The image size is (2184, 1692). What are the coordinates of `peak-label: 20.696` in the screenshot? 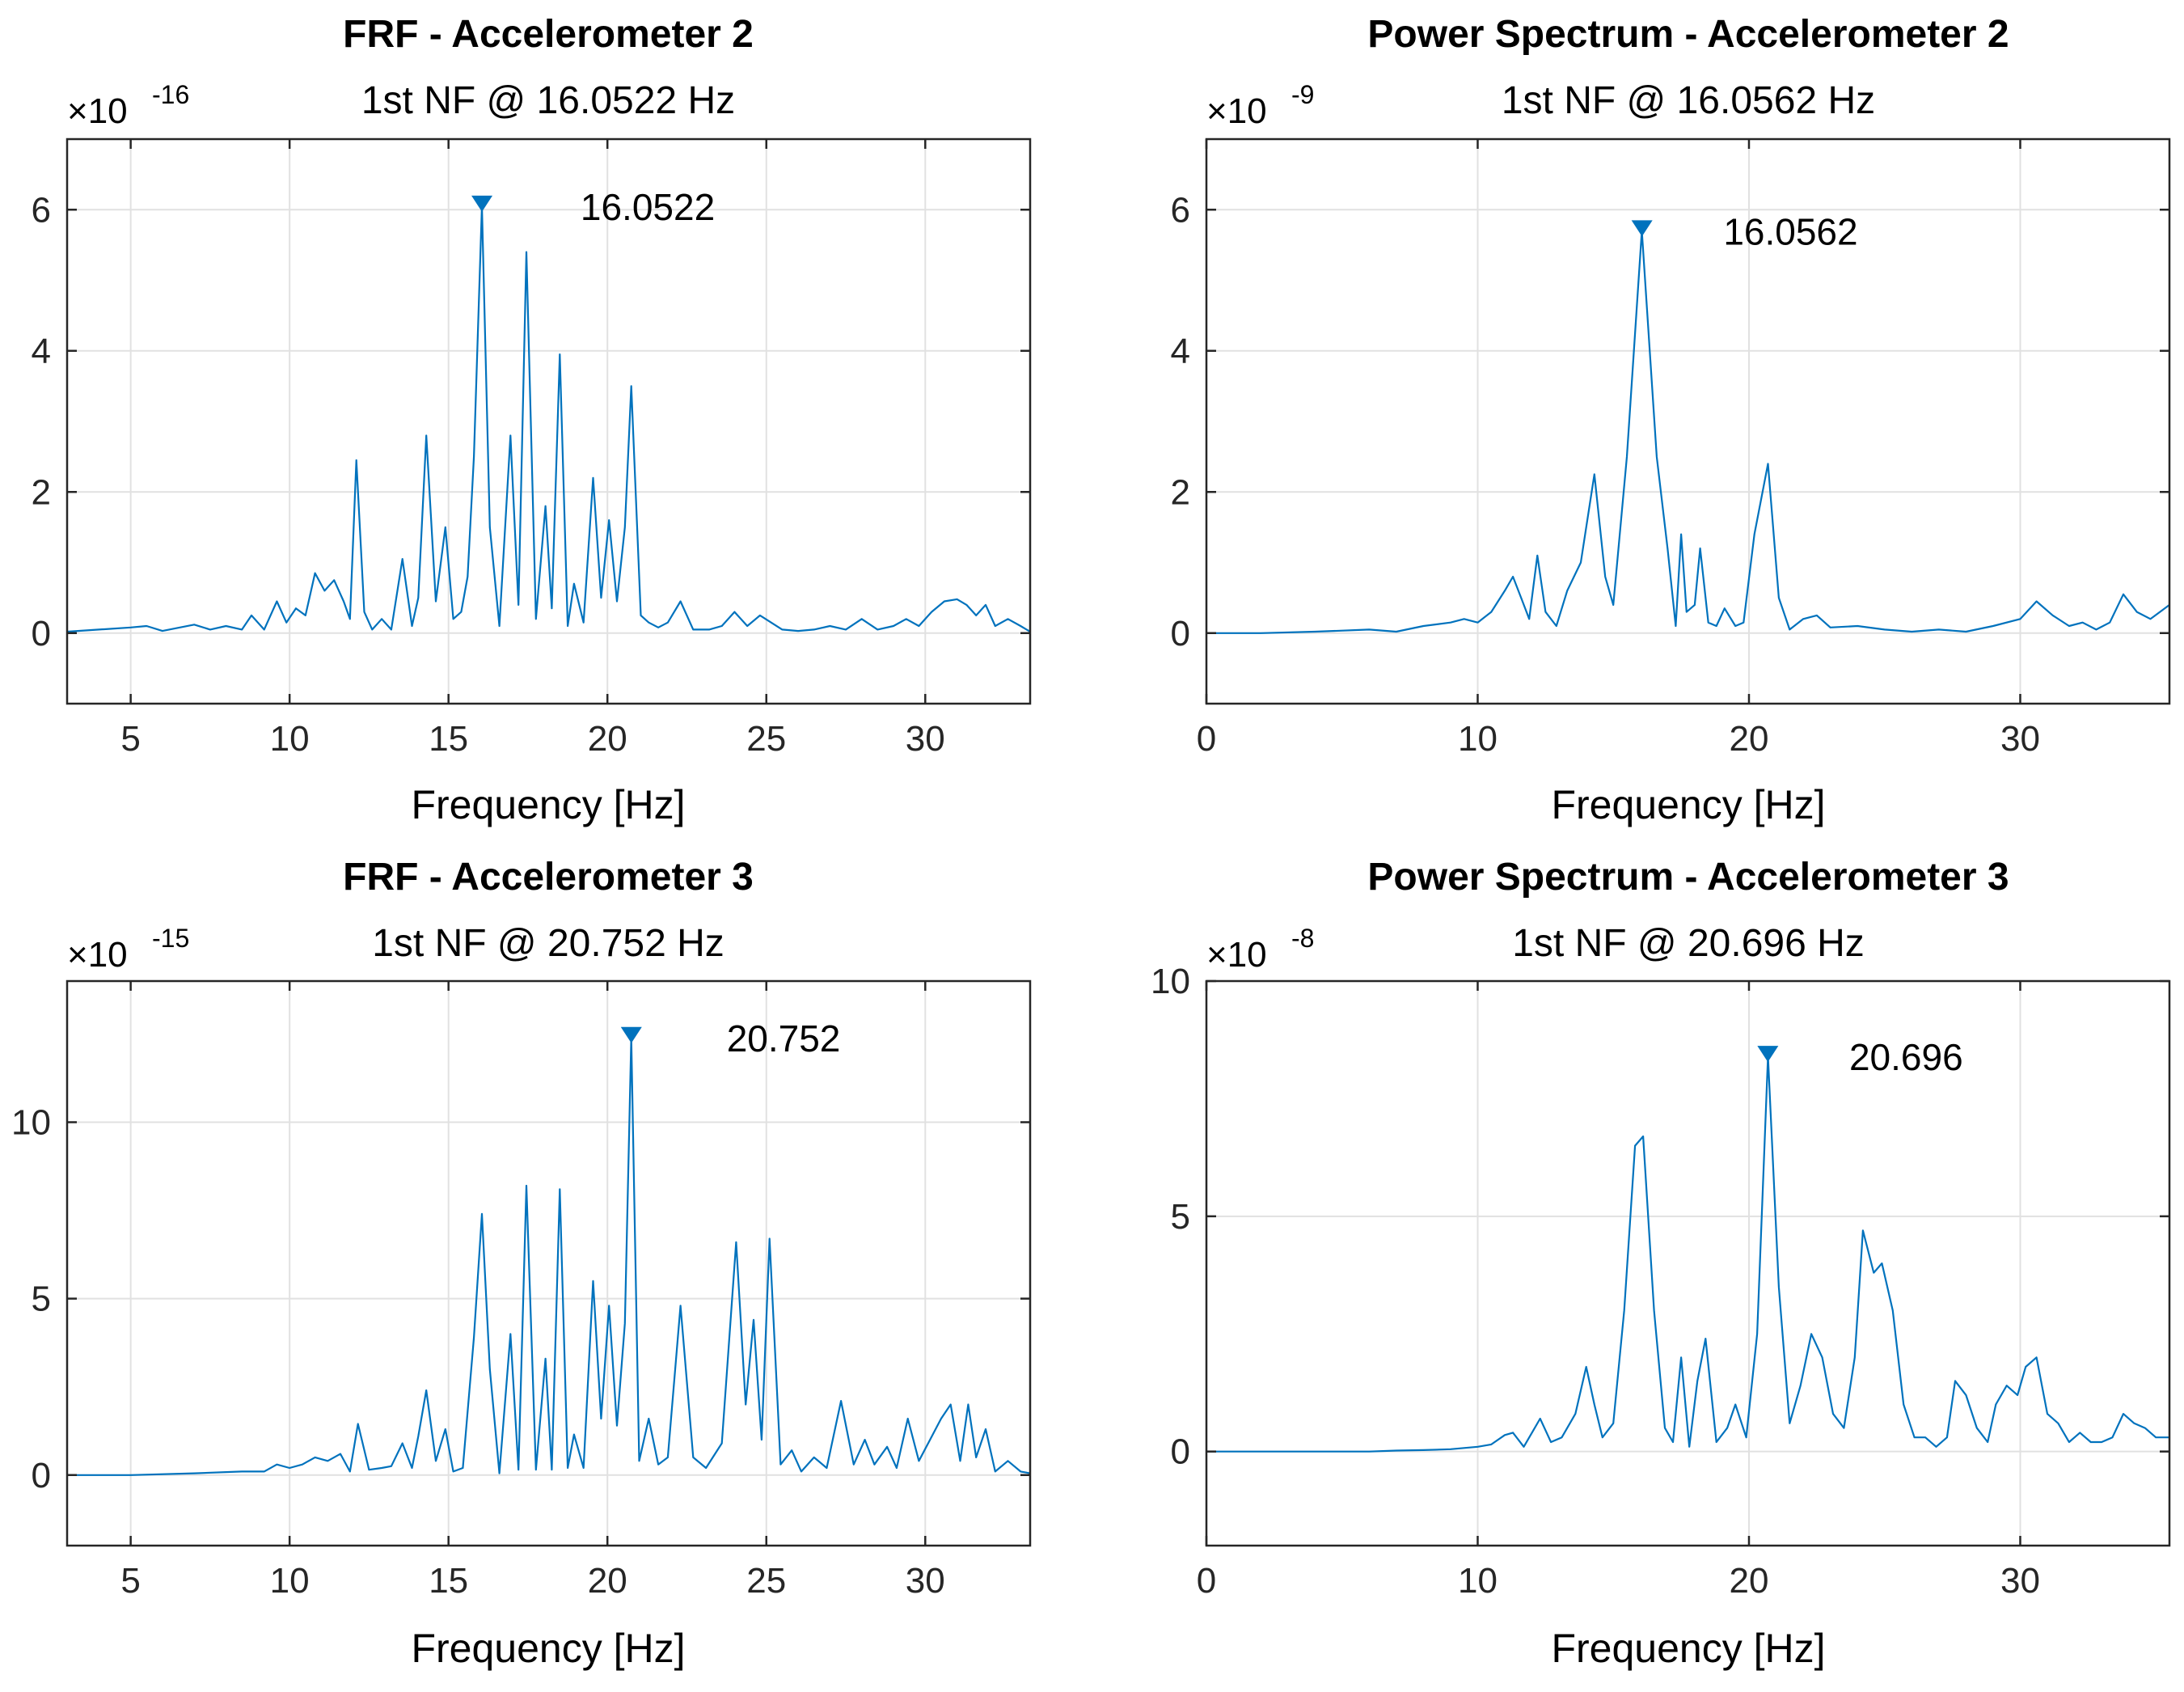 It's located at (1906, 1057).